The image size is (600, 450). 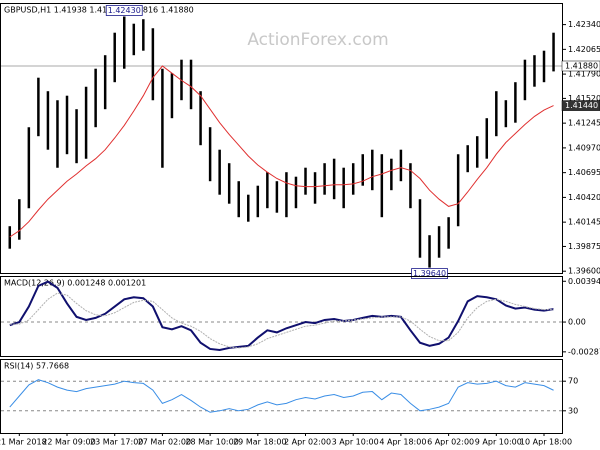 What do you see at coordinates (584, 246) in the screenshot?
I see `y-tick-label: 1.39875` at bounding box center [584, 246].